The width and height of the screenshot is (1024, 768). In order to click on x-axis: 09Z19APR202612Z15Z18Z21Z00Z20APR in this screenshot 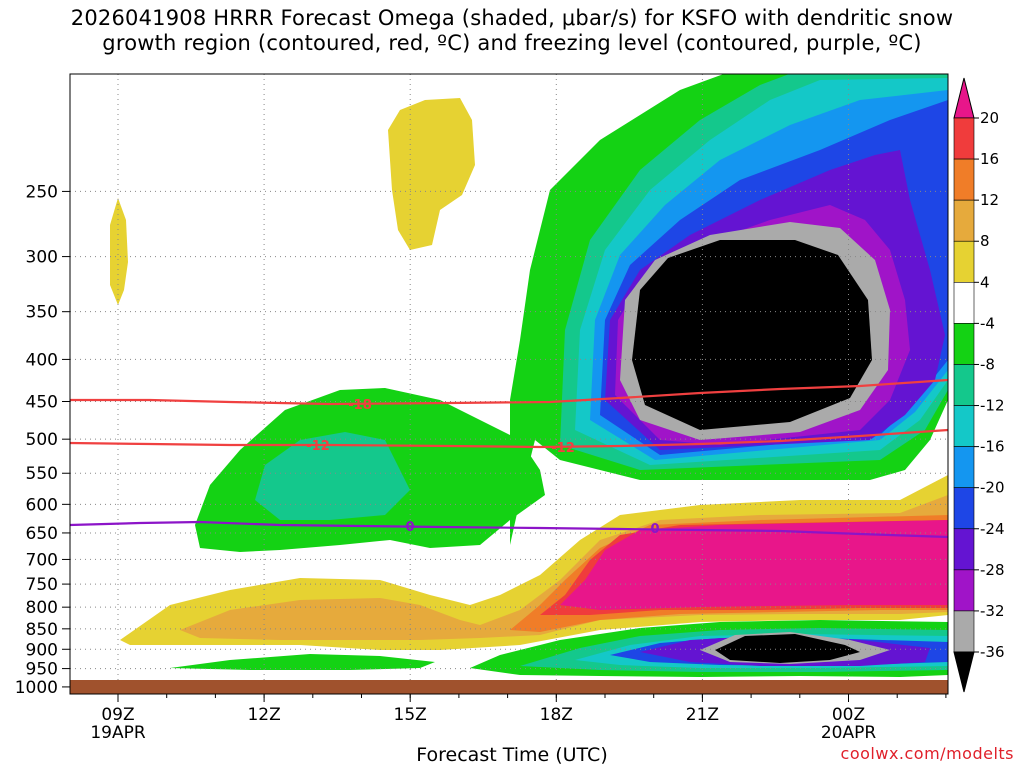, I will do `click(518, 717)`.